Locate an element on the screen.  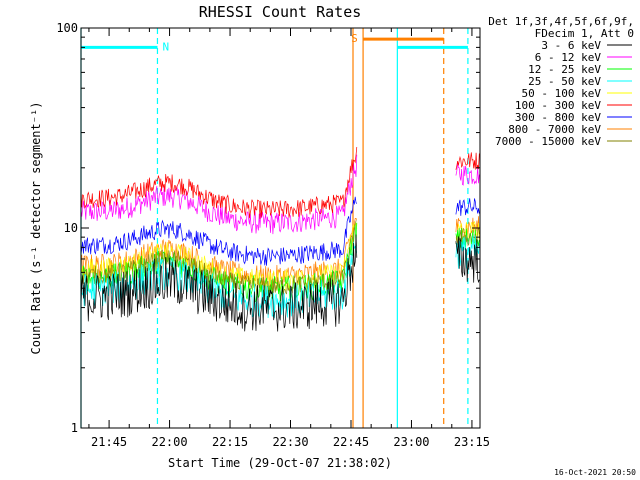
x-tick-label: 22:00 is located at coordinates (169, 442).